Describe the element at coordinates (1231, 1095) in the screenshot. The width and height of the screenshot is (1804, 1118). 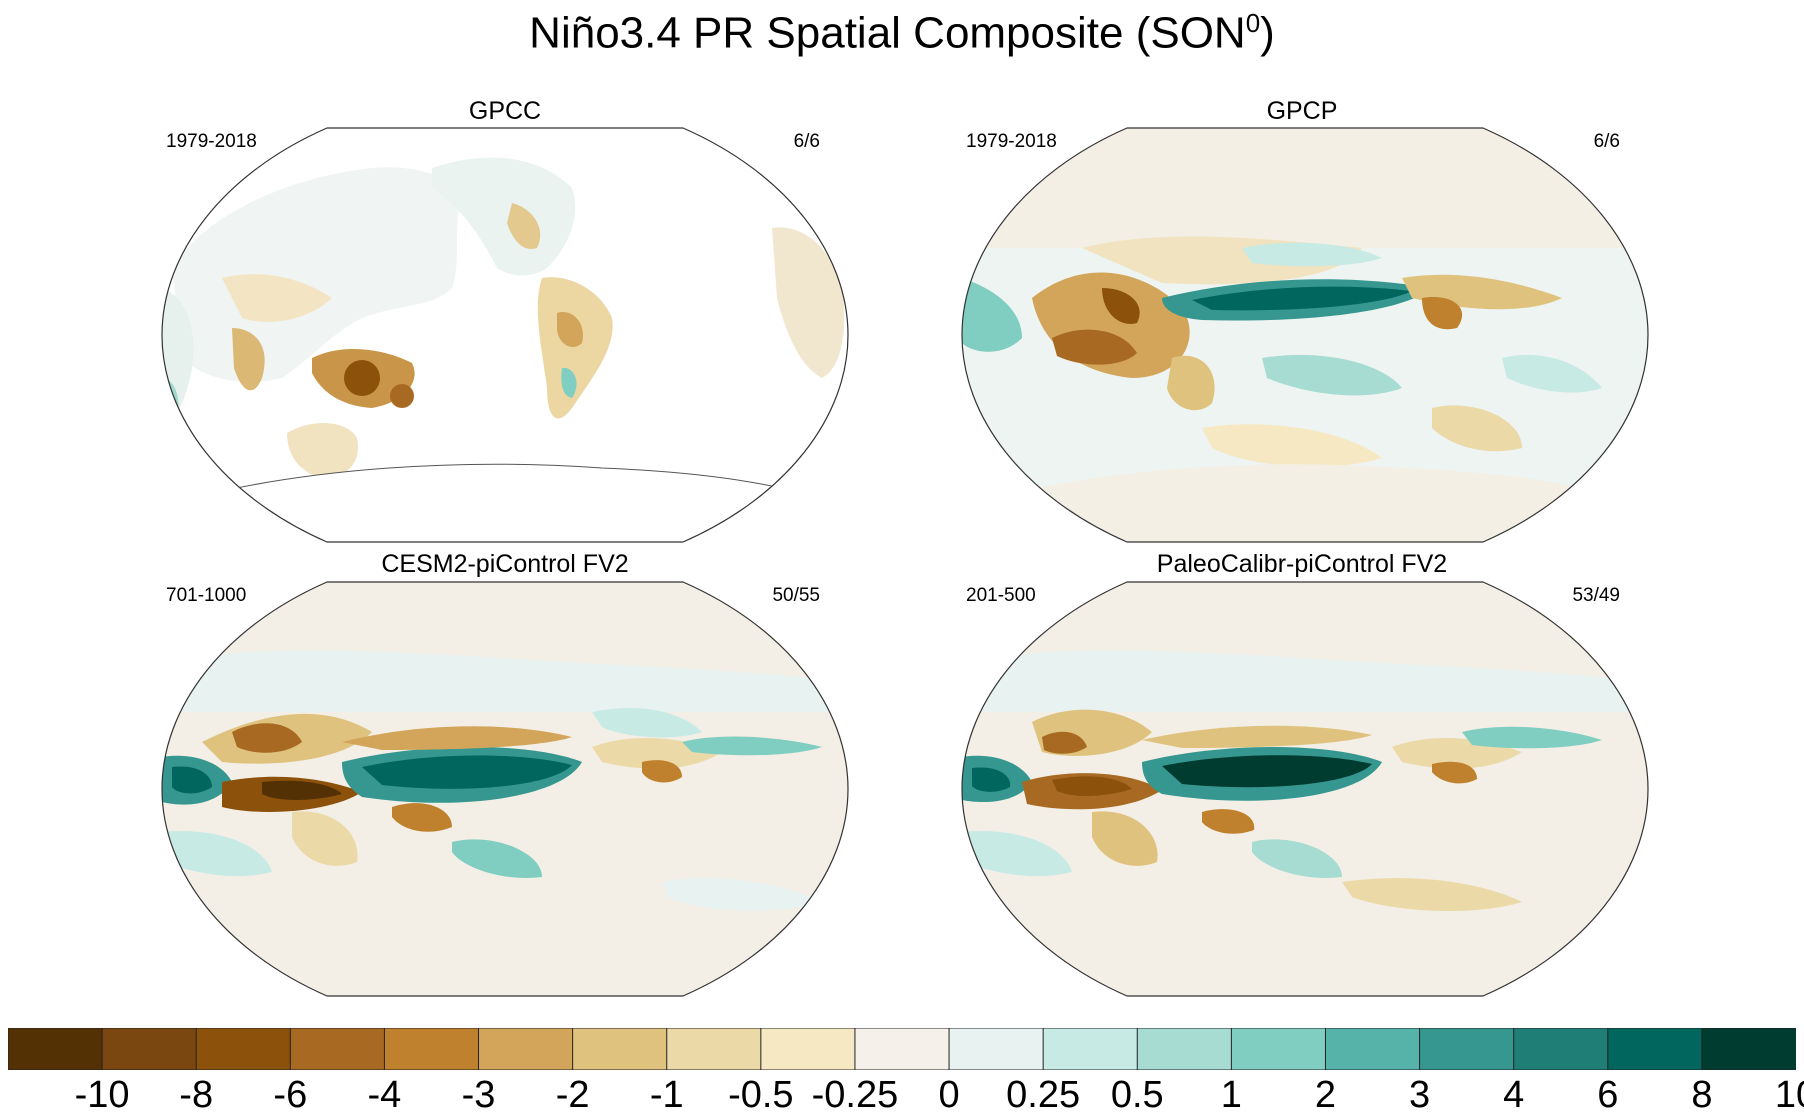
I see `colorbar-tick-label: 1` at that location.